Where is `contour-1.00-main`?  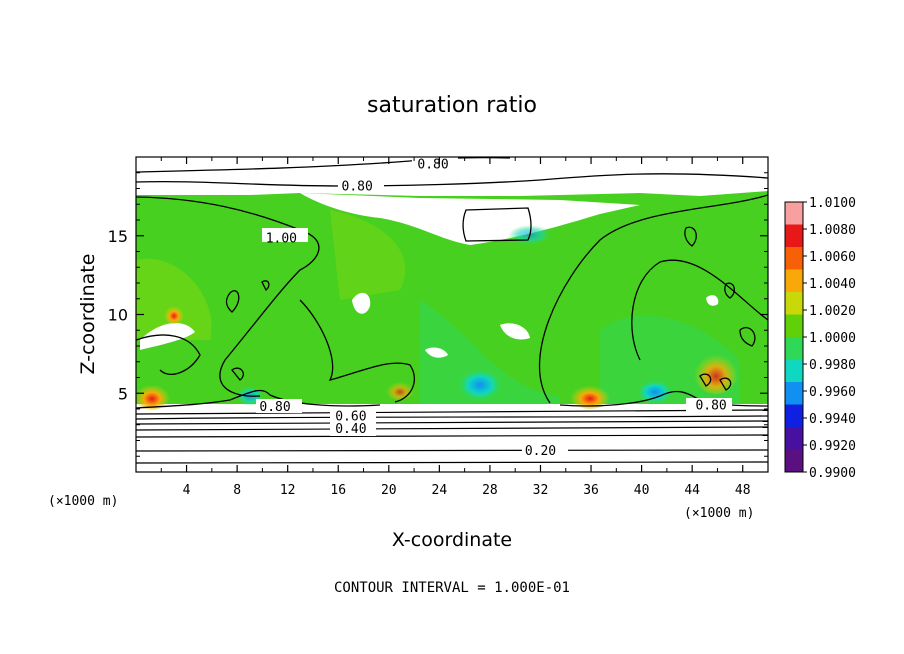 contour-1.00-main is located at coordinates (228, 296).